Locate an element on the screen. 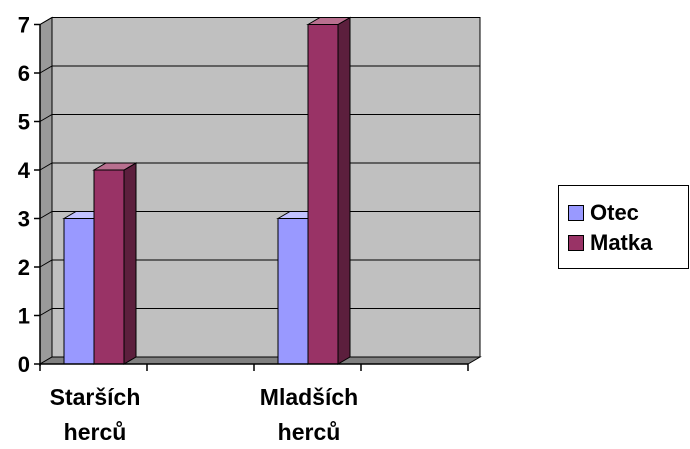  y-tick-label: 2 is located at coordinates (24, 267).